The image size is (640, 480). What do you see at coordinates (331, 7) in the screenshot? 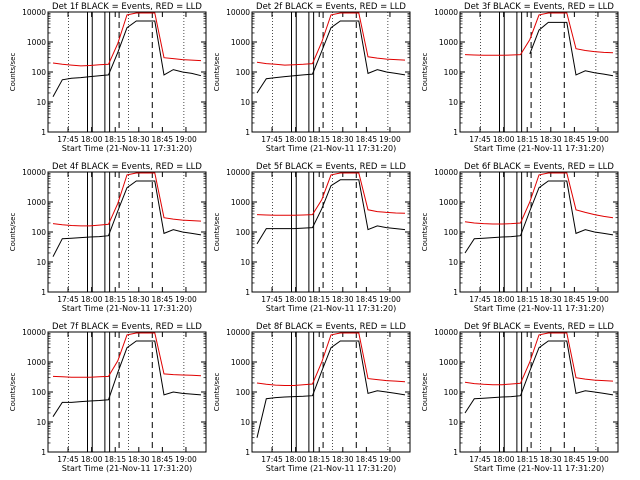
I see `panel-title: Det 2f BLACK = Events, RED = LLD` at bounding box center [331, 7].